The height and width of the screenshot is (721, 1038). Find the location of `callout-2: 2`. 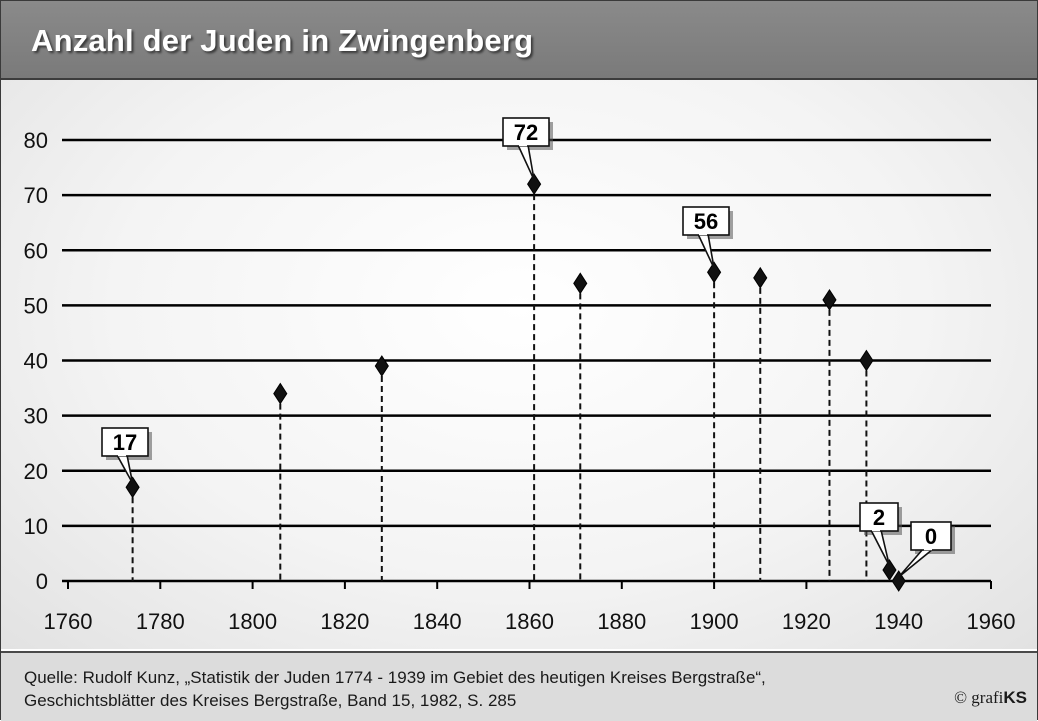

callout-2: 2 is located at coordinates (880, 534).